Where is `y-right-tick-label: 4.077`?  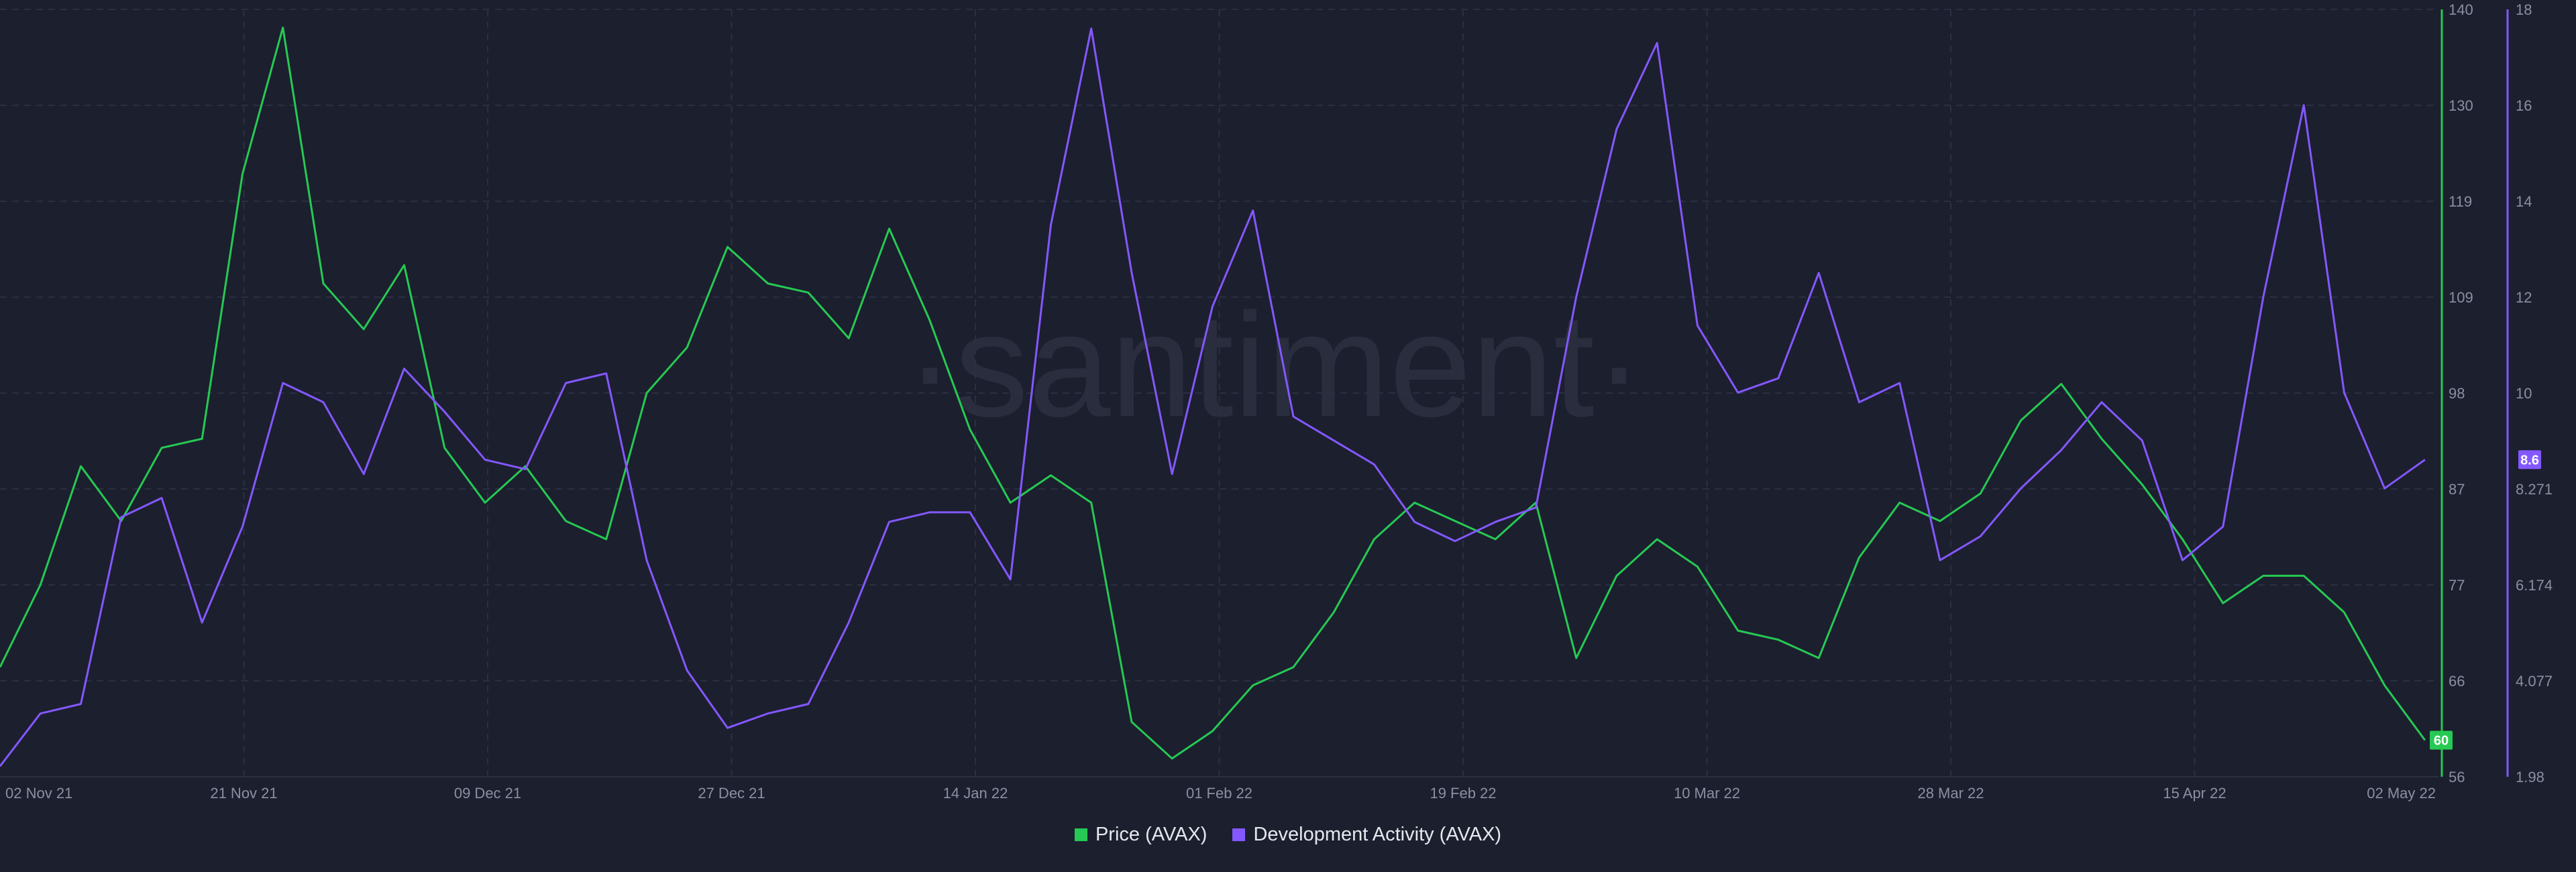
y-right-tick-label: 4.077 is located at coordinates (2534, 681).